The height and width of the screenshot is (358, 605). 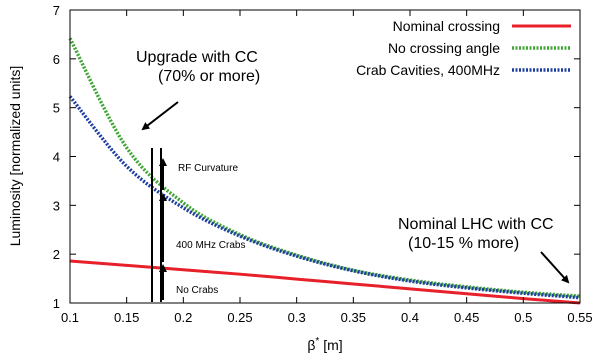 What do you see at coordinates (56, 205) in the screenshot?
I see `y-tick-label: 3` at bounding box center [56, 205].